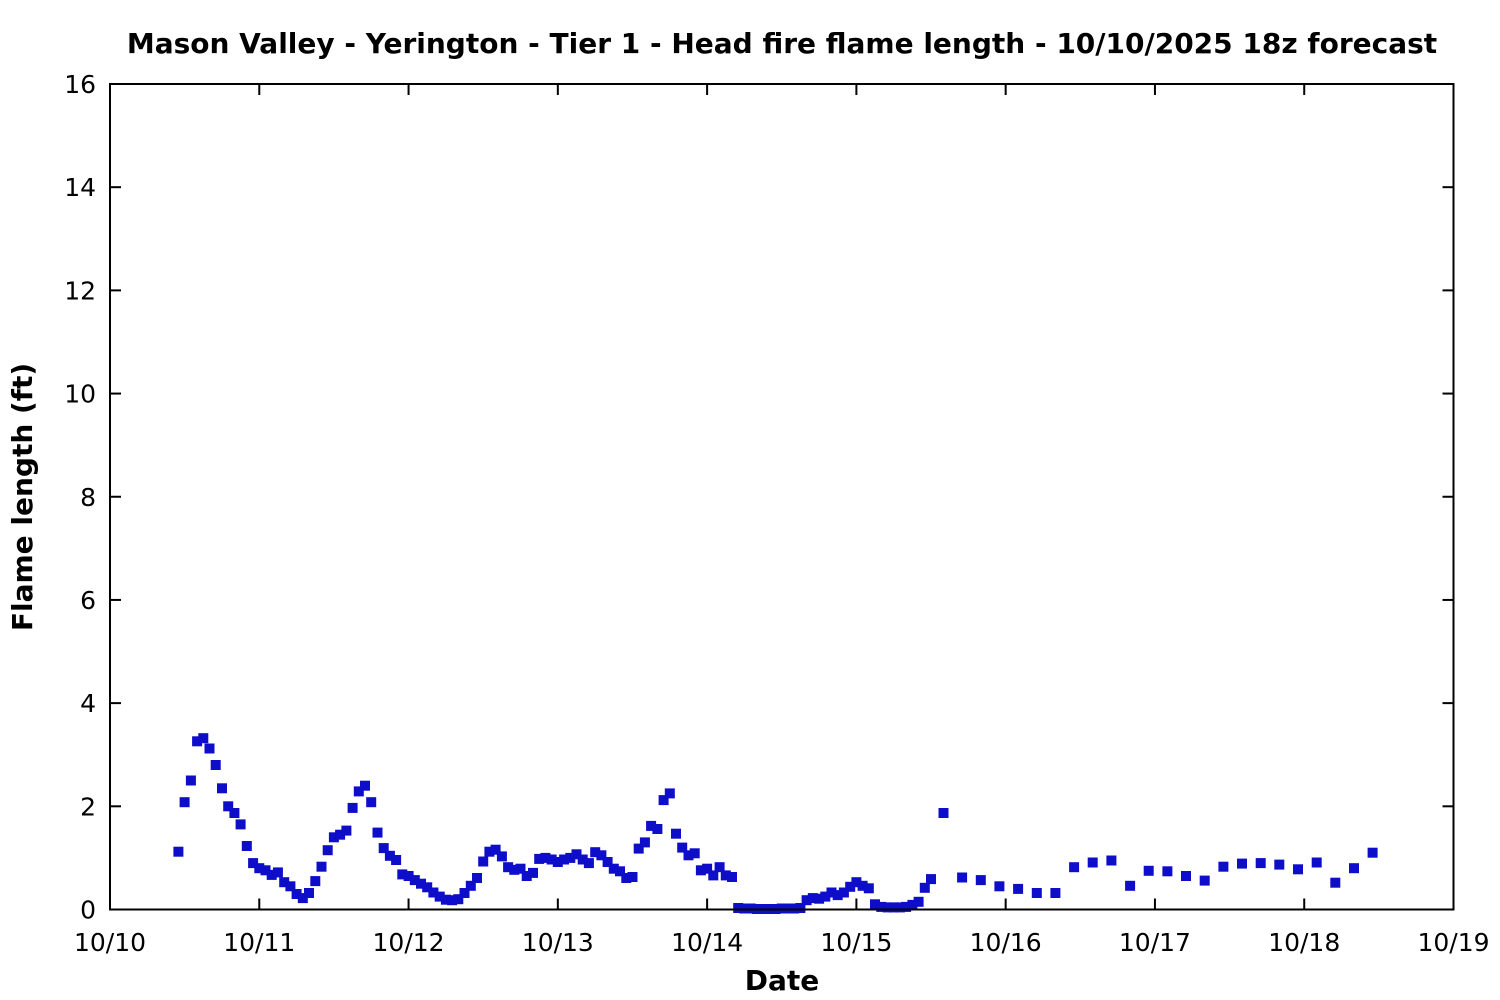  I want to click on x-tick-label: 10/17, so click(1155, 942).